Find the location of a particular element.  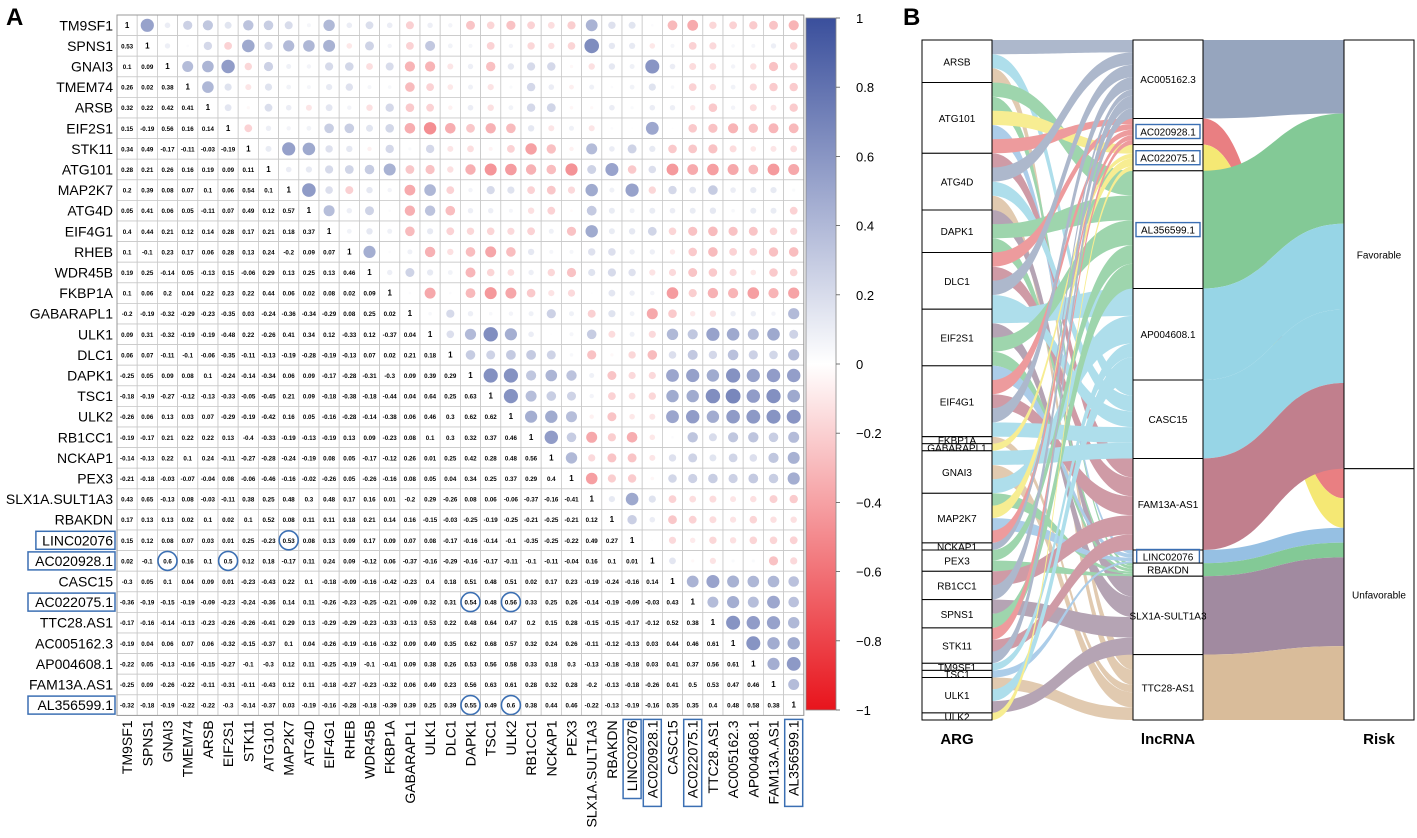

correlation-value: -0.04 is located at coordinates (208, 479).